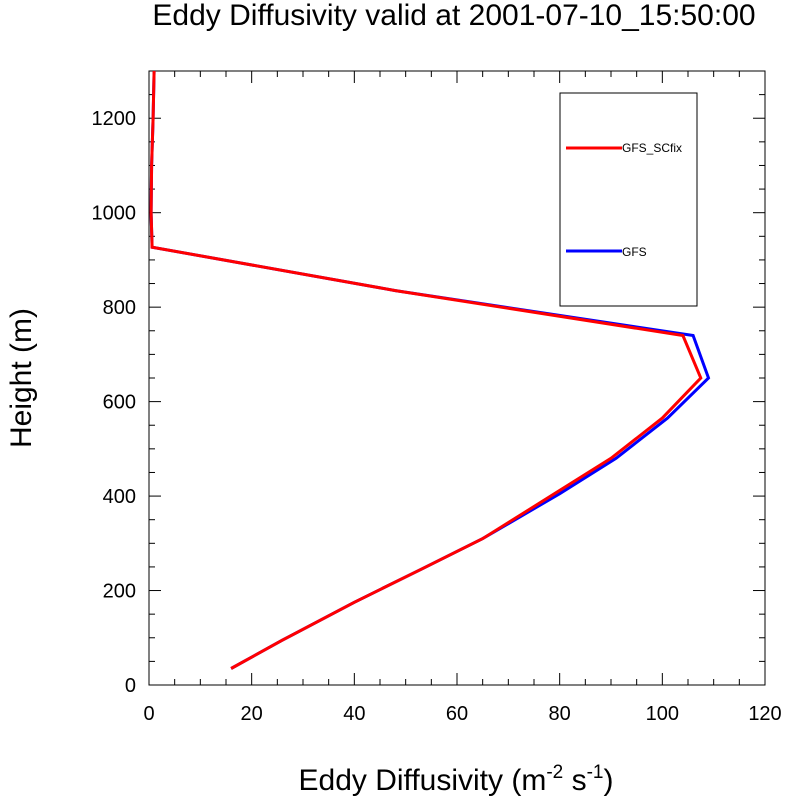 The height and width of the screenshot is (801, 809). What do you see at coordinates (457, 714) in the screenshot?
I see `x-tick-label: 60` at bounding box center [457, 714].